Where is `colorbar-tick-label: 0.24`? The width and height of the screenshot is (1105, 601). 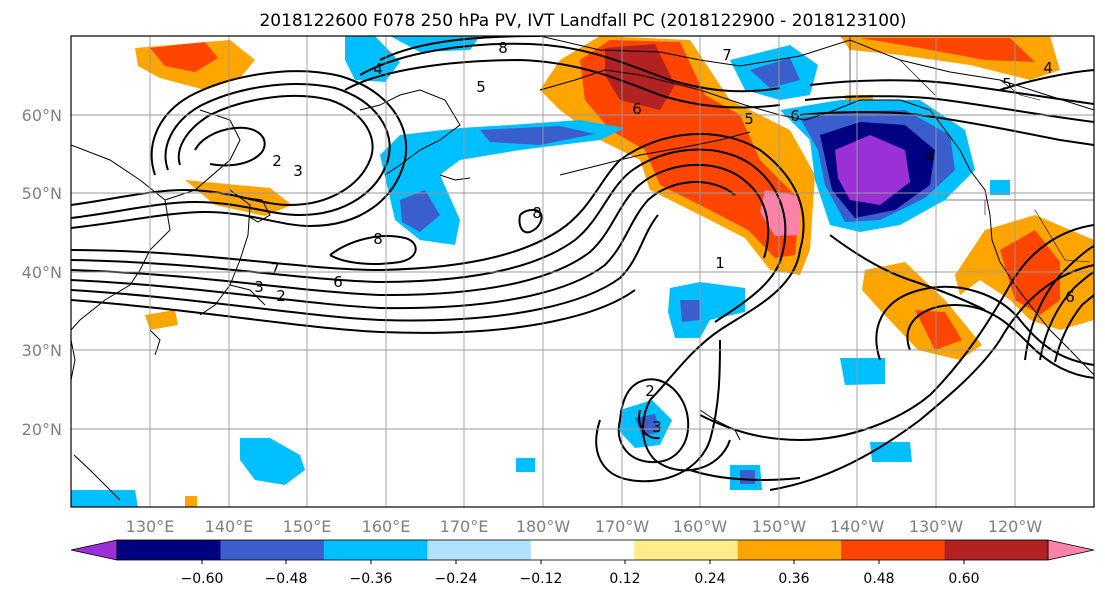
colorbar-tick-label: 0.24 is located at coordinates (709, 579).